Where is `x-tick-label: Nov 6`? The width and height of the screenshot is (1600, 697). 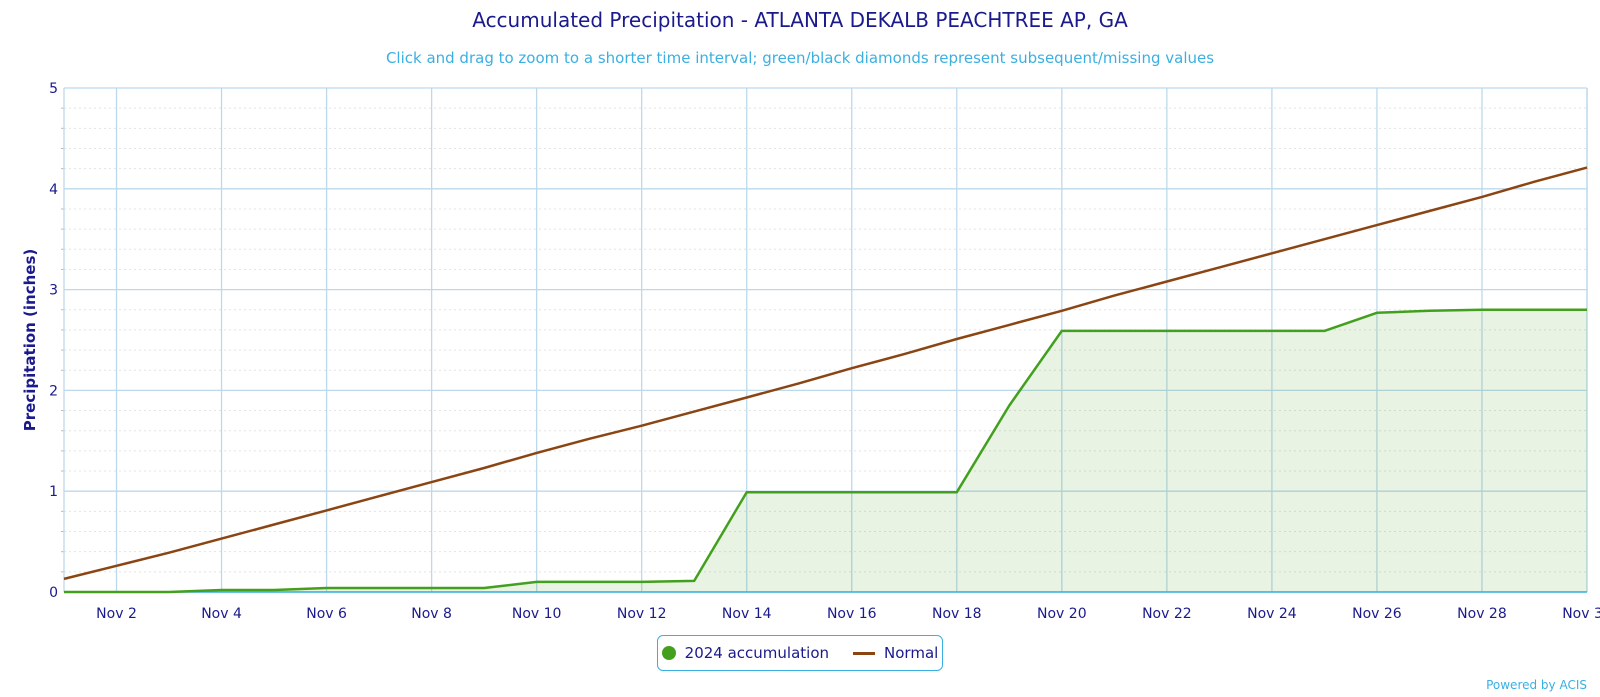 x-tick-label: Nov 6 is located at coordinates (326, 614).